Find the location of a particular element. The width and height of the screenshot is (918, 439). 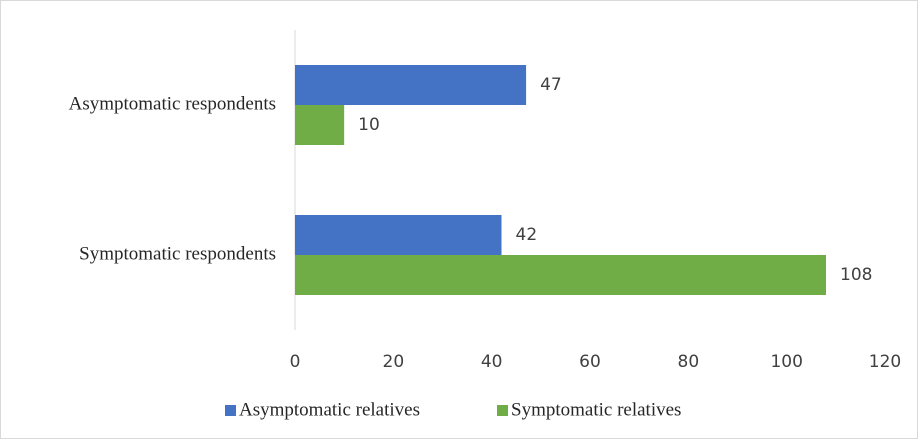

x-tick-label: 100 is located at coordinates (786, 362).